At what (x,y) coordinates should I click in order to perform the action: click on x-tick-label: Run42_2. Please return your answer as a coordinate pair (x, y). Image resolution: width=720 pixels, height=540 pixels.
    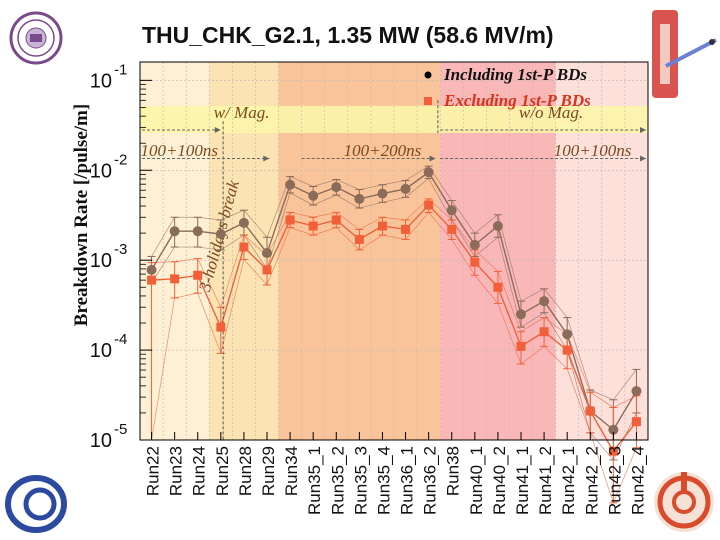
    Looking at the image, I should click on (591, 480).